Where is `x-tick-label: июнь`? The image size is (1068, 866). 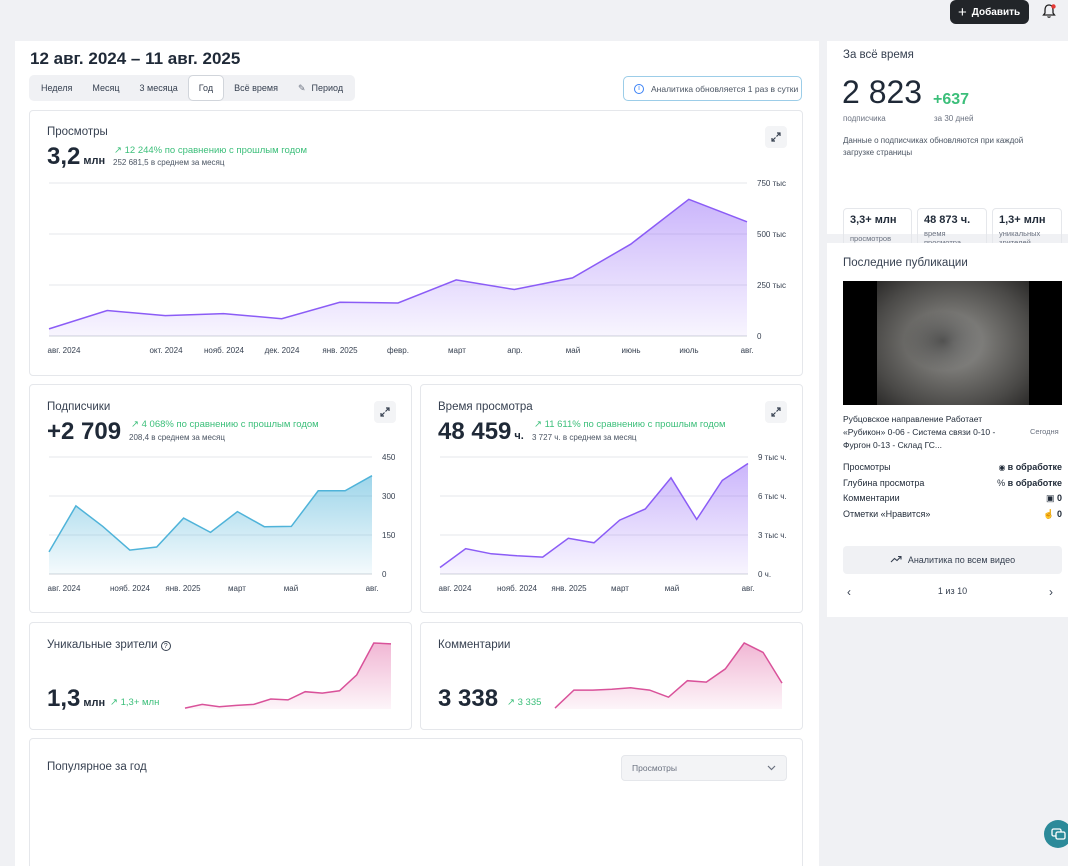
x-tick-label: июнь is located at coordinates (630, 350).